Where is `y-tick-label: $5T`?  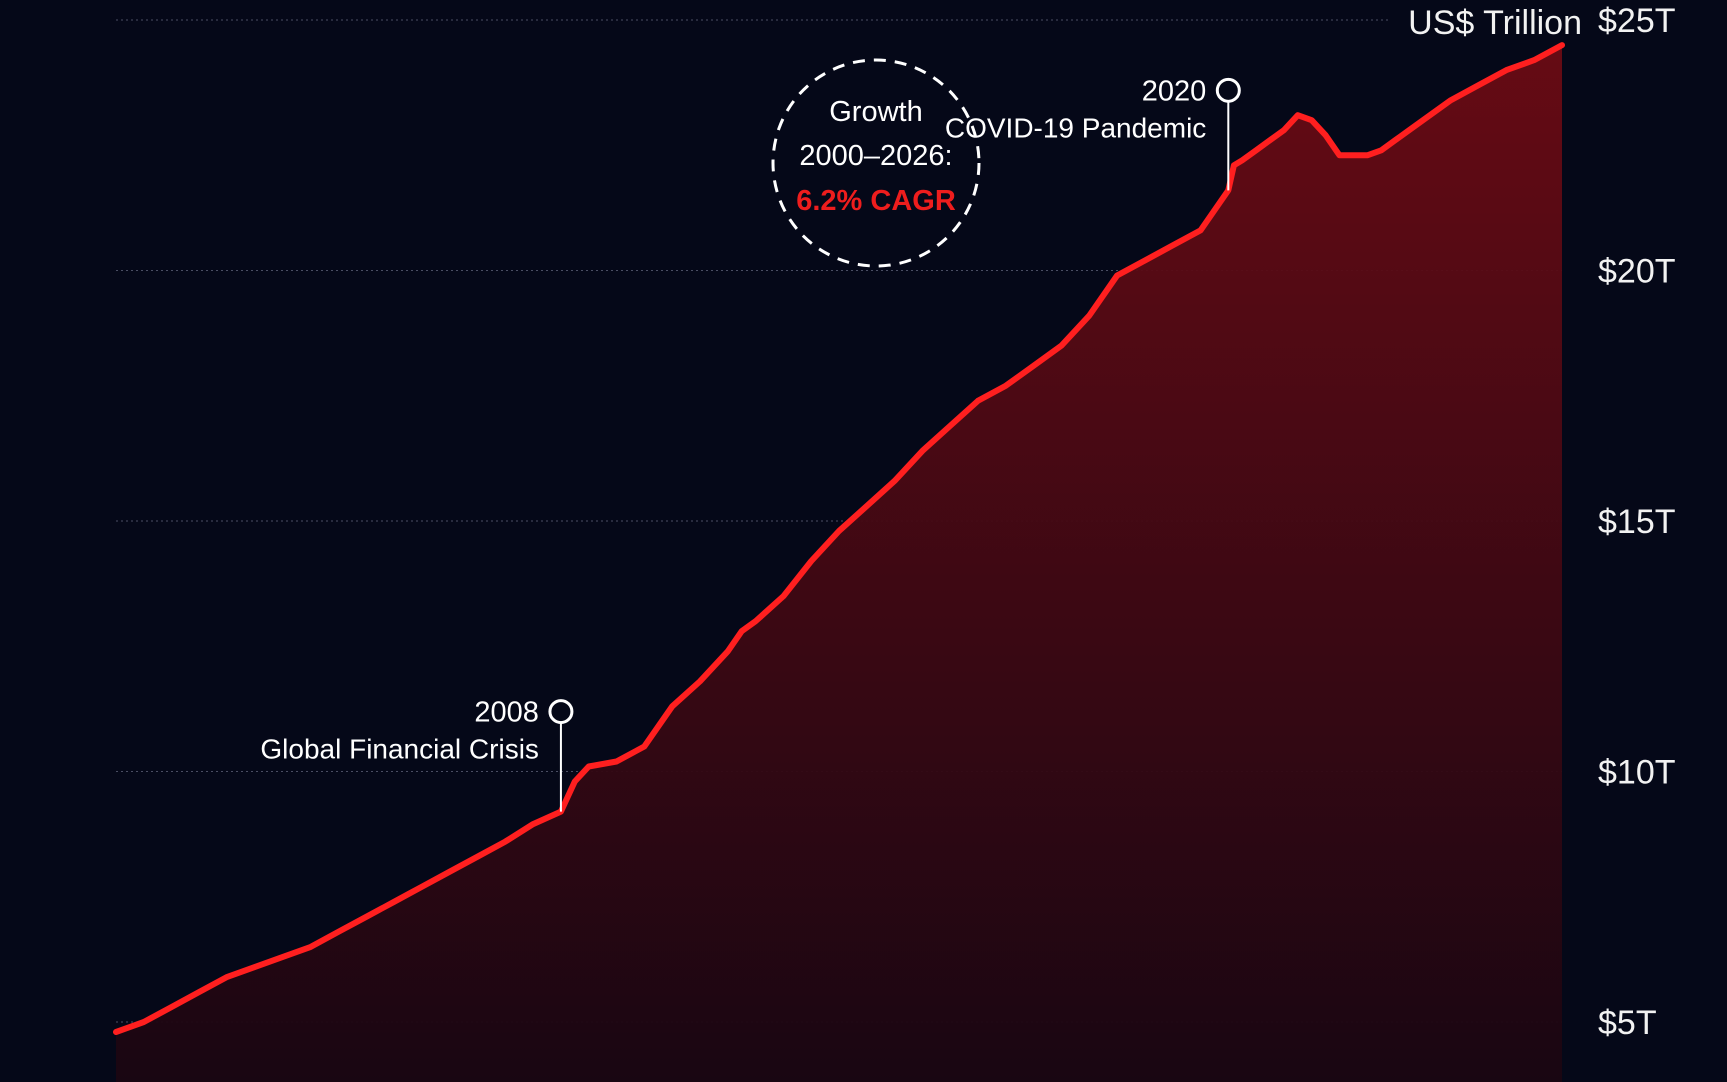 y-tick-label: $5T is located at coordinates (1627, 1023).